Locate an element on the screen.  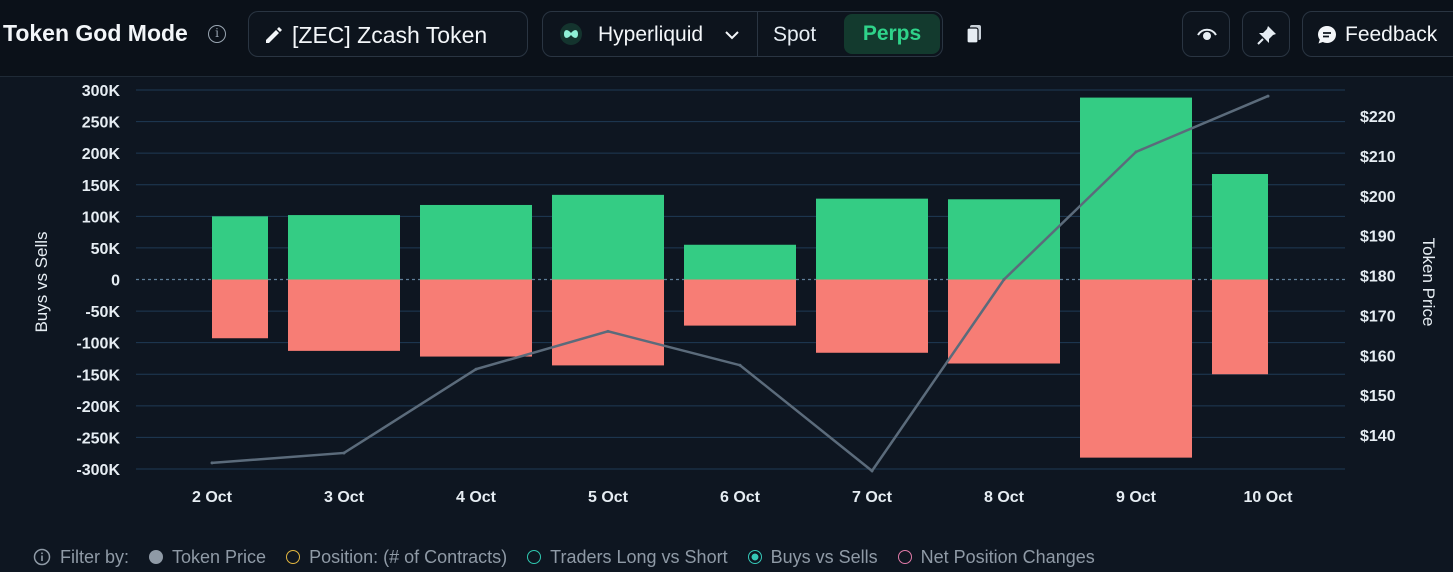
eye-icon is located at coordinates (1207, 34).